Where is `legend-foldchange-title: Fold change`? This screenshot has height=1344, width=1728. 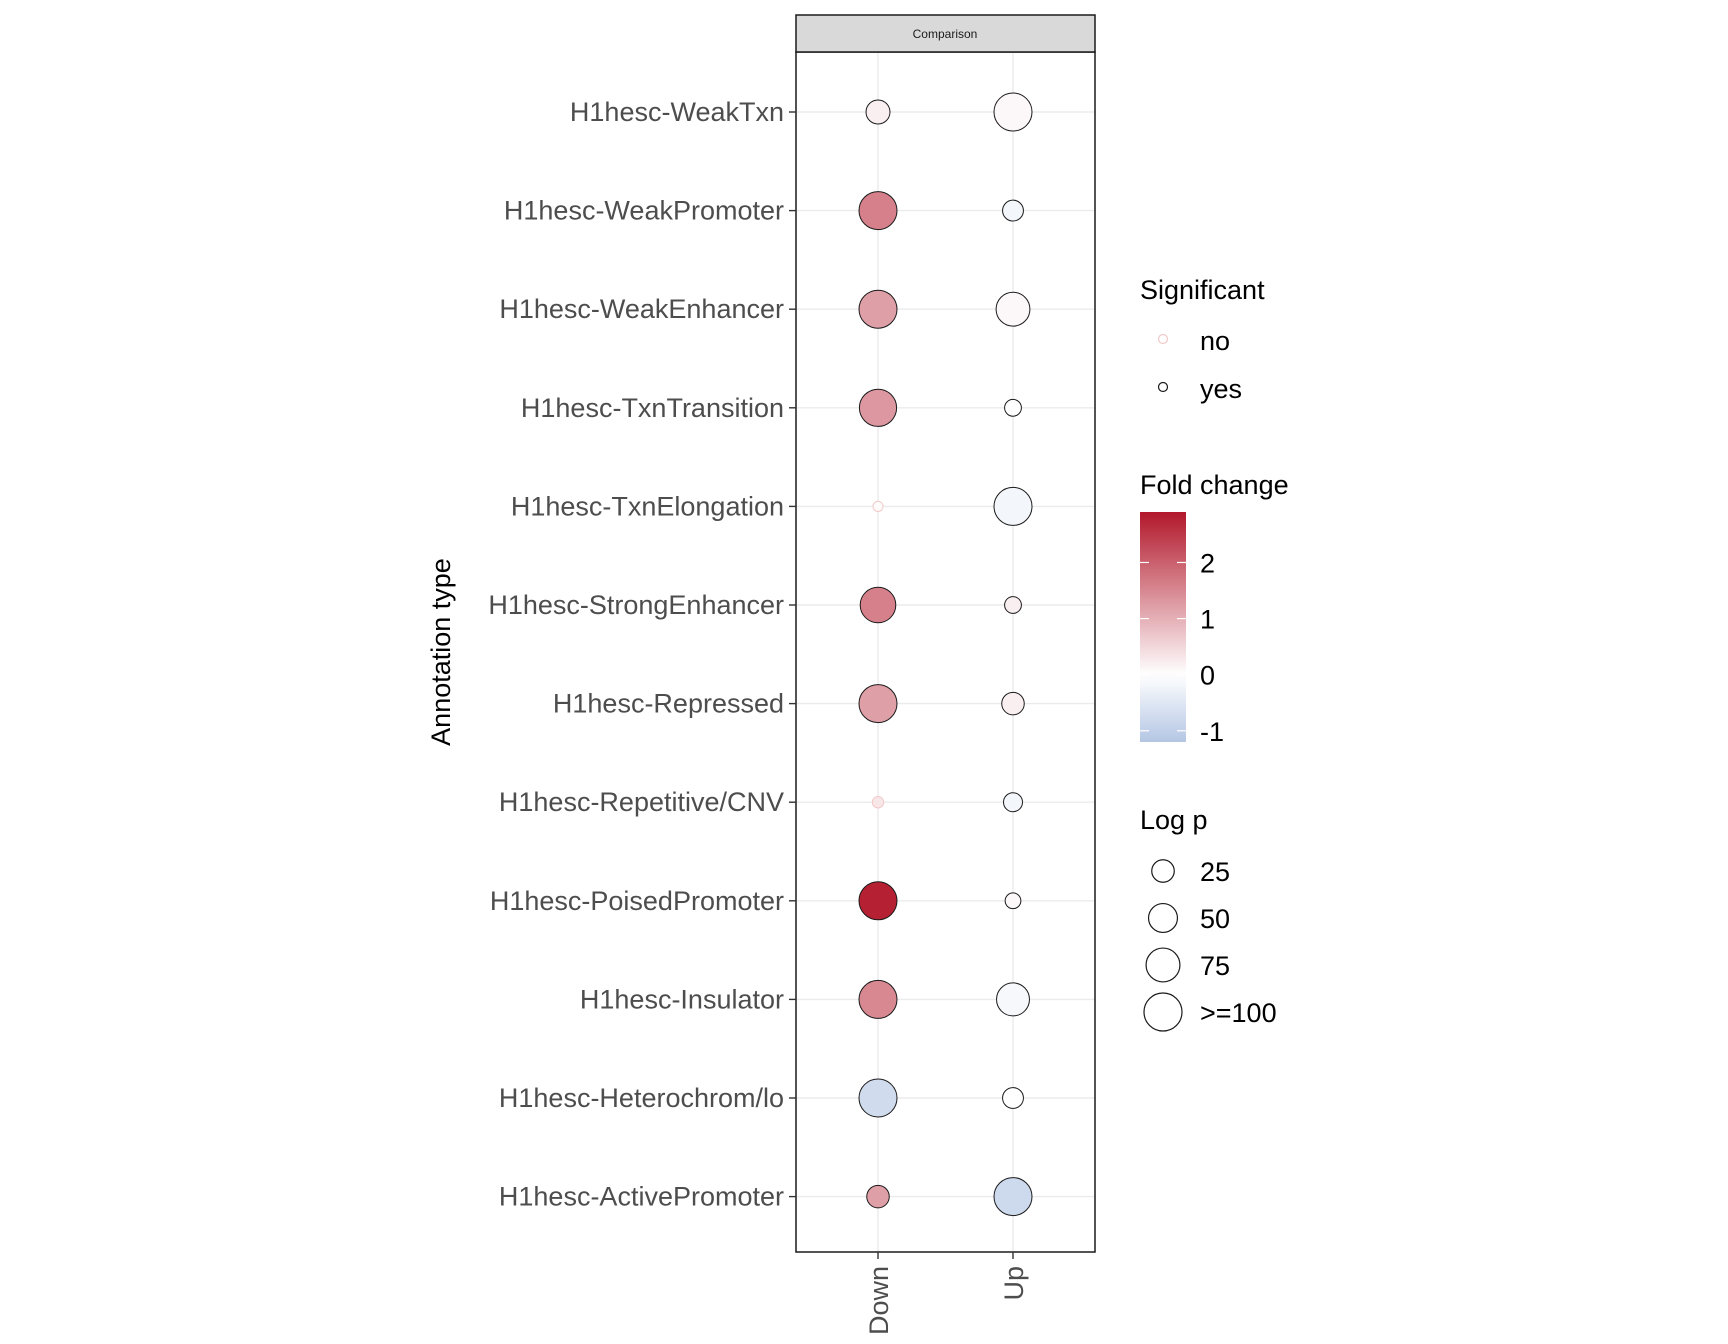 legend-foldchange-title: Fold change is located at coordinates (1214, 485).